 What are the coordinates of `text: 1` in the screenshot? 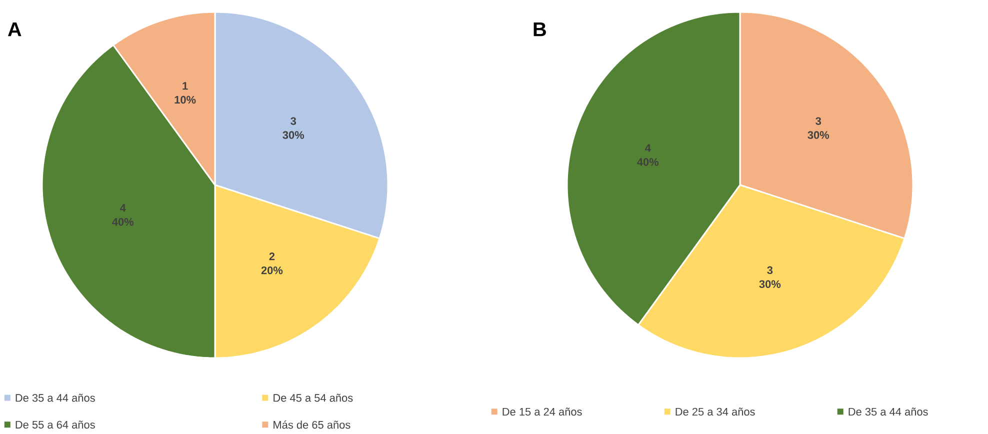 It's located at (185, 86).